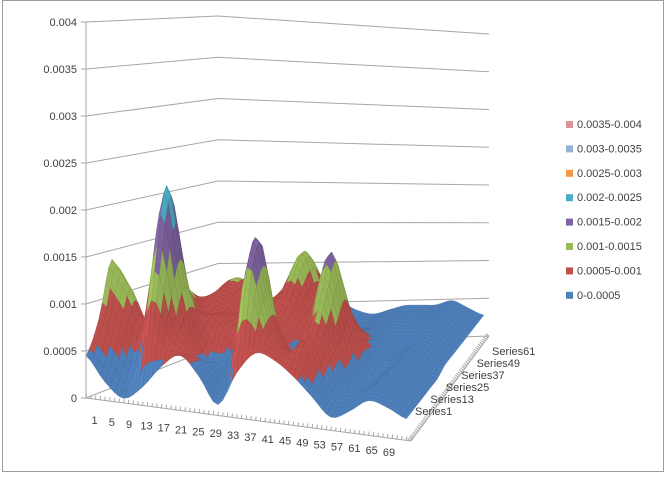 Image resolution: width=667 pixels, height=481 pixels. I want to click on legend-item: 0-0.0005, so click(593, 296).